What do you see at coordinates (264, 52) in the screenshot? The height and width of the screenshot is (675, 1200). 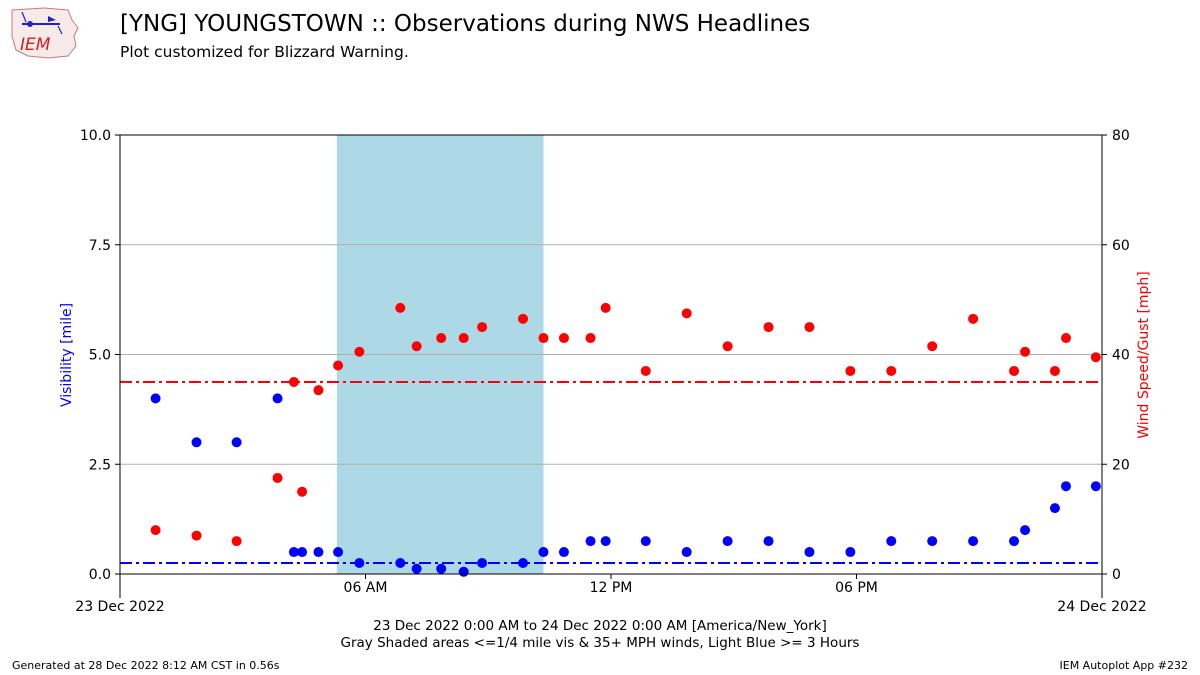 I see `chart-subtitle: Plot customized for Blizzard Warning.` at bounding box center [264, 52].